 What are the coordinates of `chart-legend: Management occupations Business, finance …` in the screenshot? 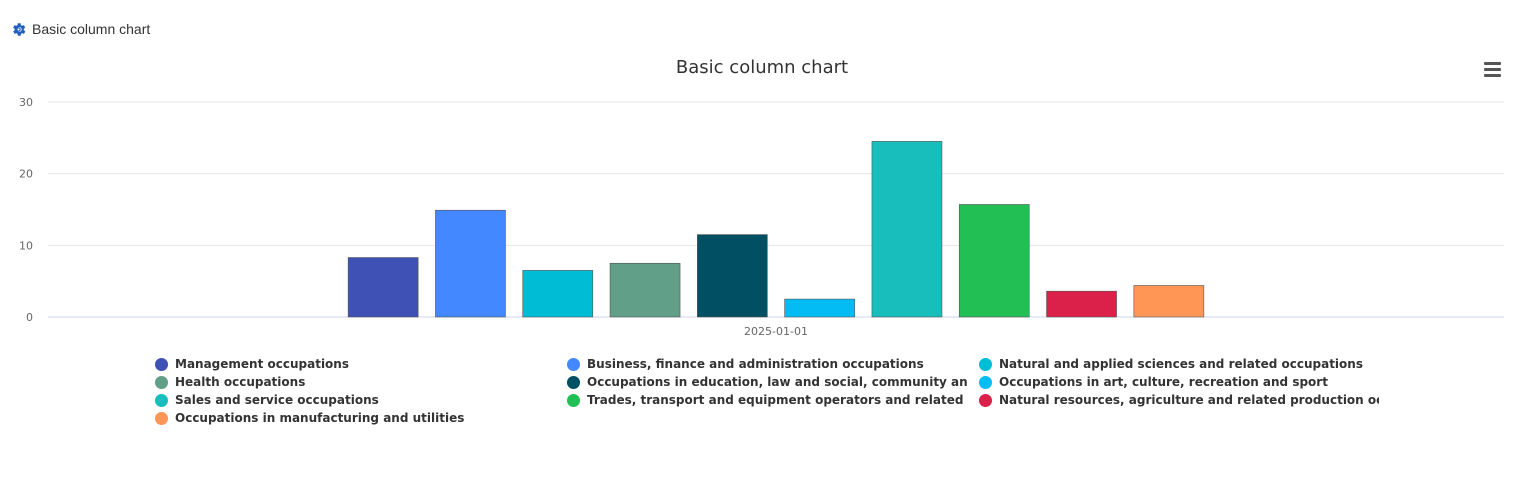 It's located at (775, 391).